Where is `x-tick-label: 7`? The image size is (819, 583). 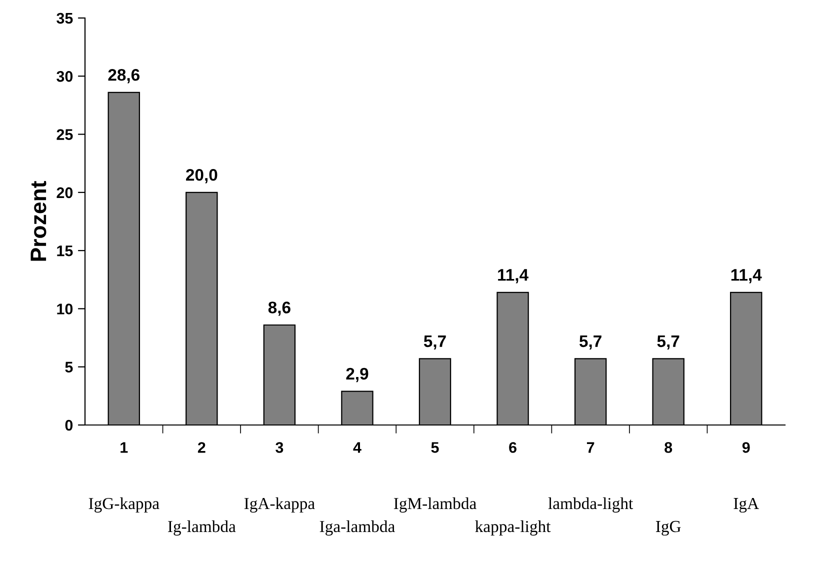
x-tick-label: 7 is located at coordinates (590, 447).